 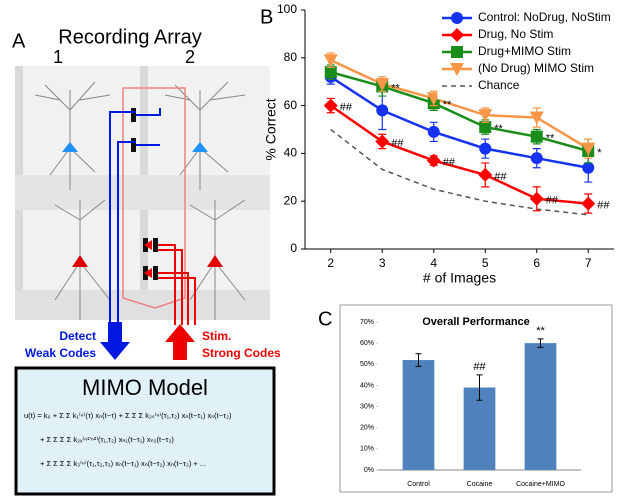 I want to click on x-tick-label: 6, so click(x=536, y=263).